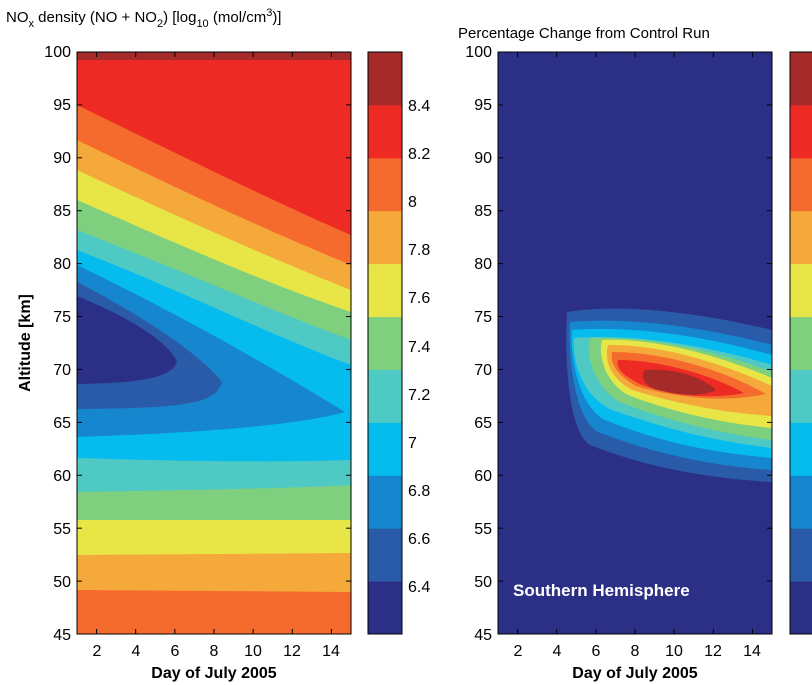 The width and height of the screenshot is (812, 685). Describe the element at coordinates (419, 250) in the screenshot. I see `colorbar-label: 7.8` at that location.